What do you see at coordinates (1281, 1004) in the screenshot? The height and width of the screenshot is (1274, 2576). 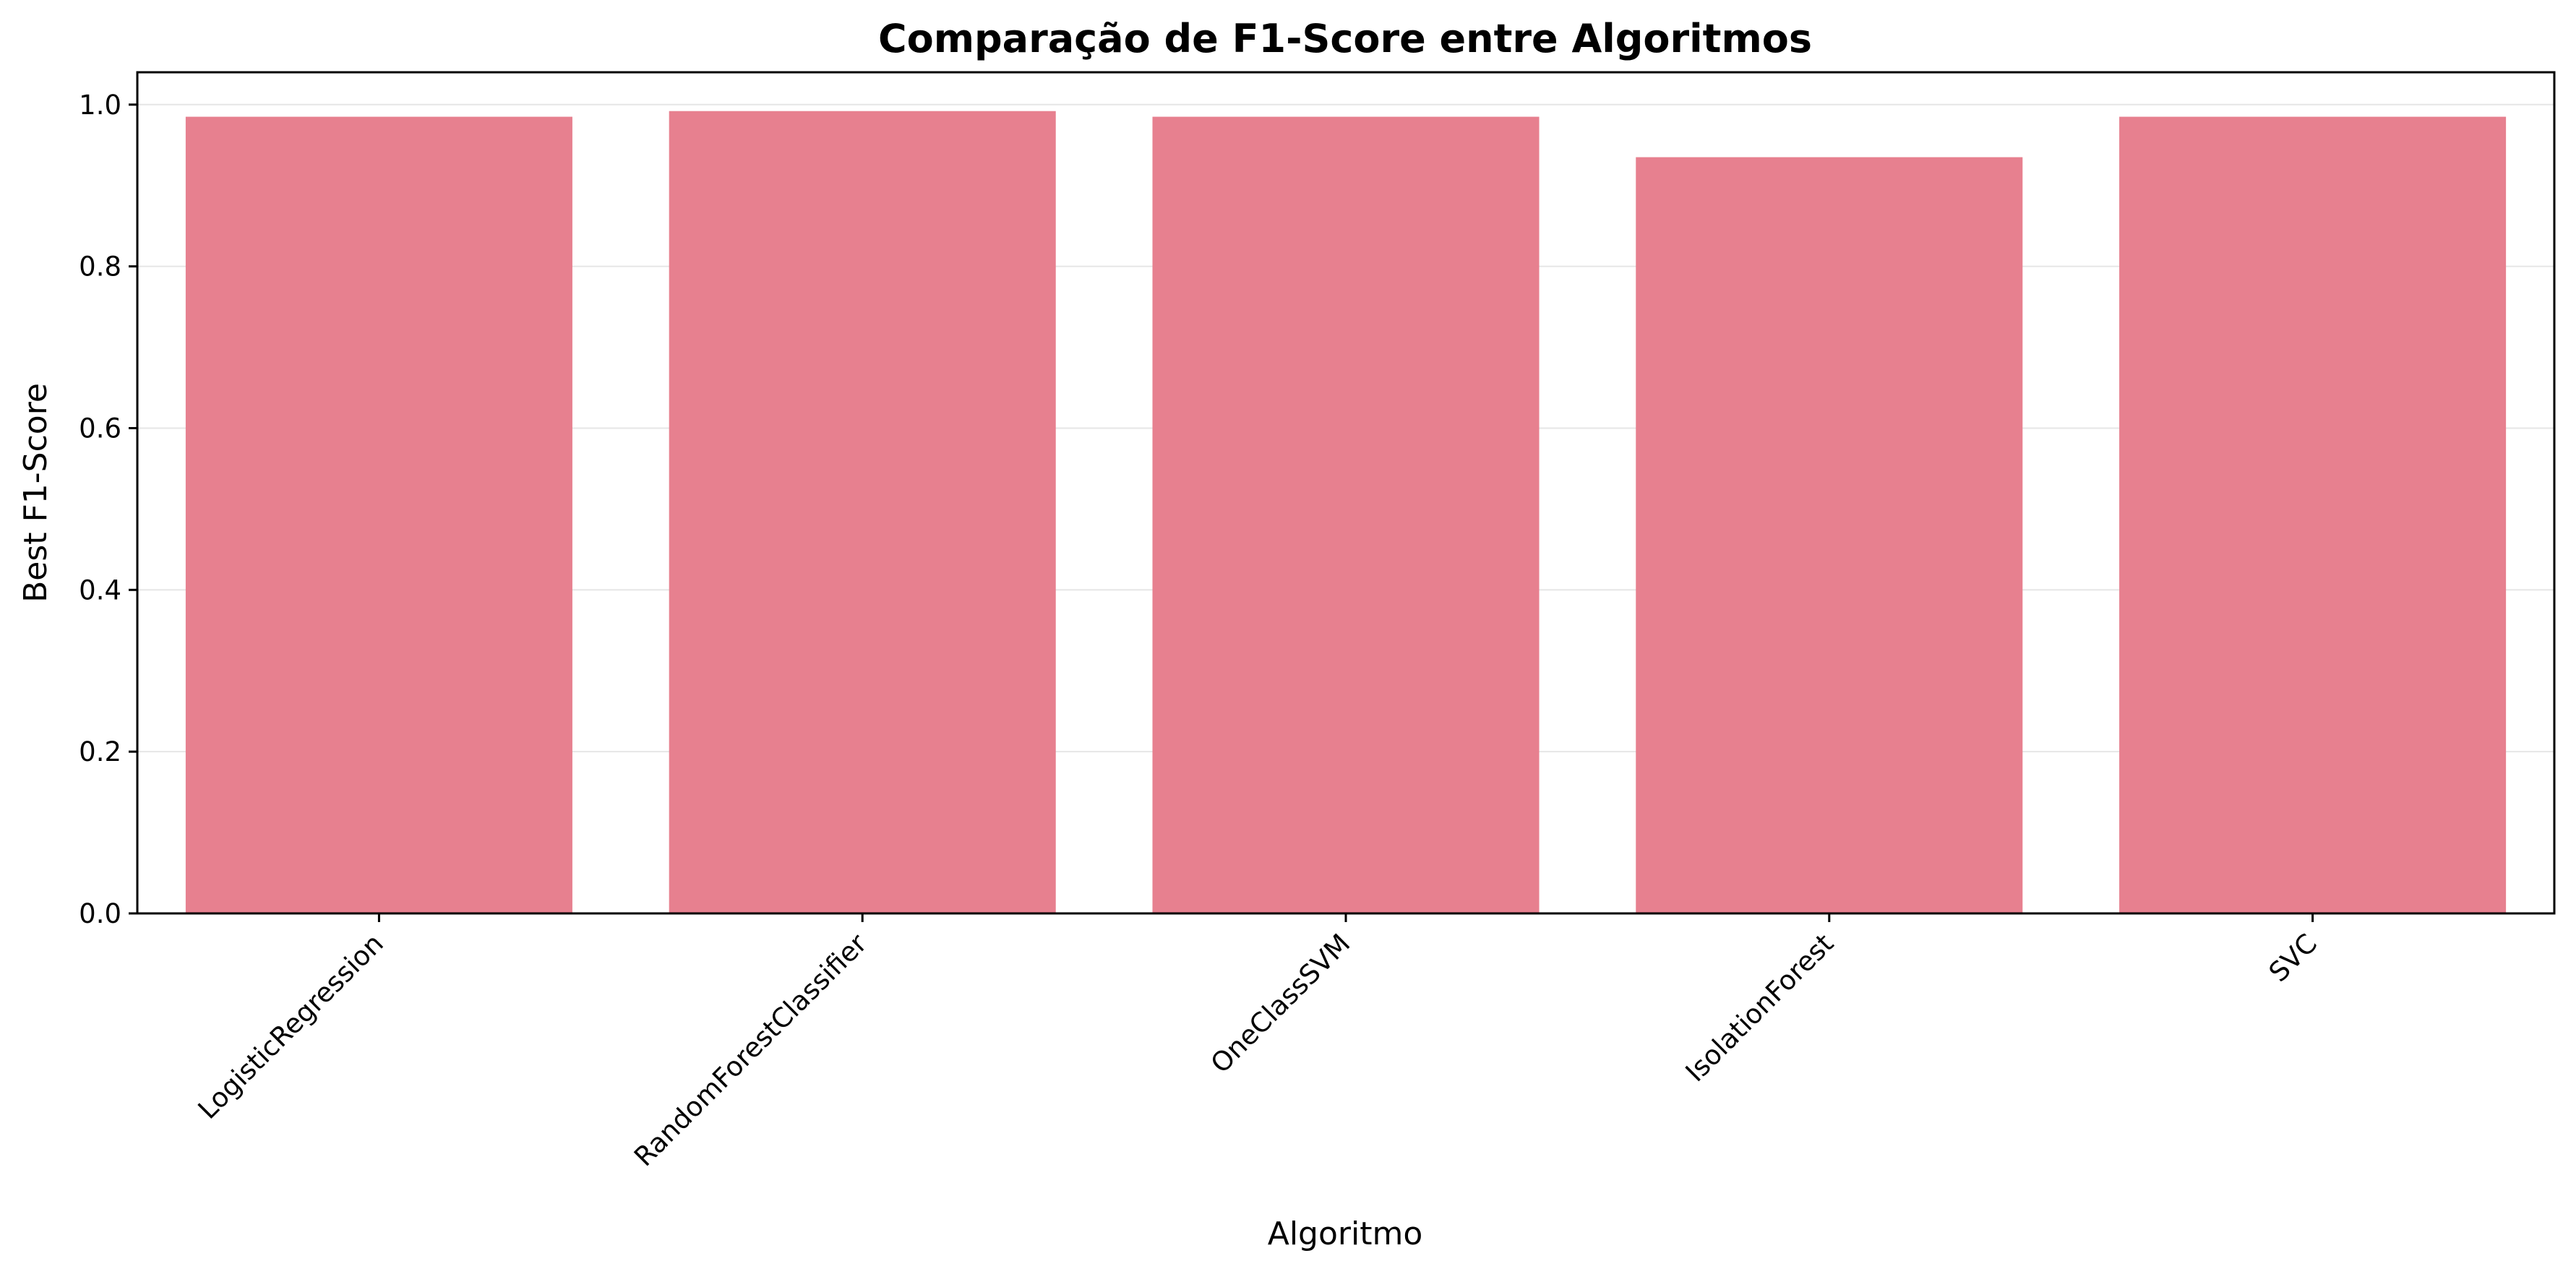 I see `x-tick-label: OneClassSVM` at bounding box center [1281, 1004].